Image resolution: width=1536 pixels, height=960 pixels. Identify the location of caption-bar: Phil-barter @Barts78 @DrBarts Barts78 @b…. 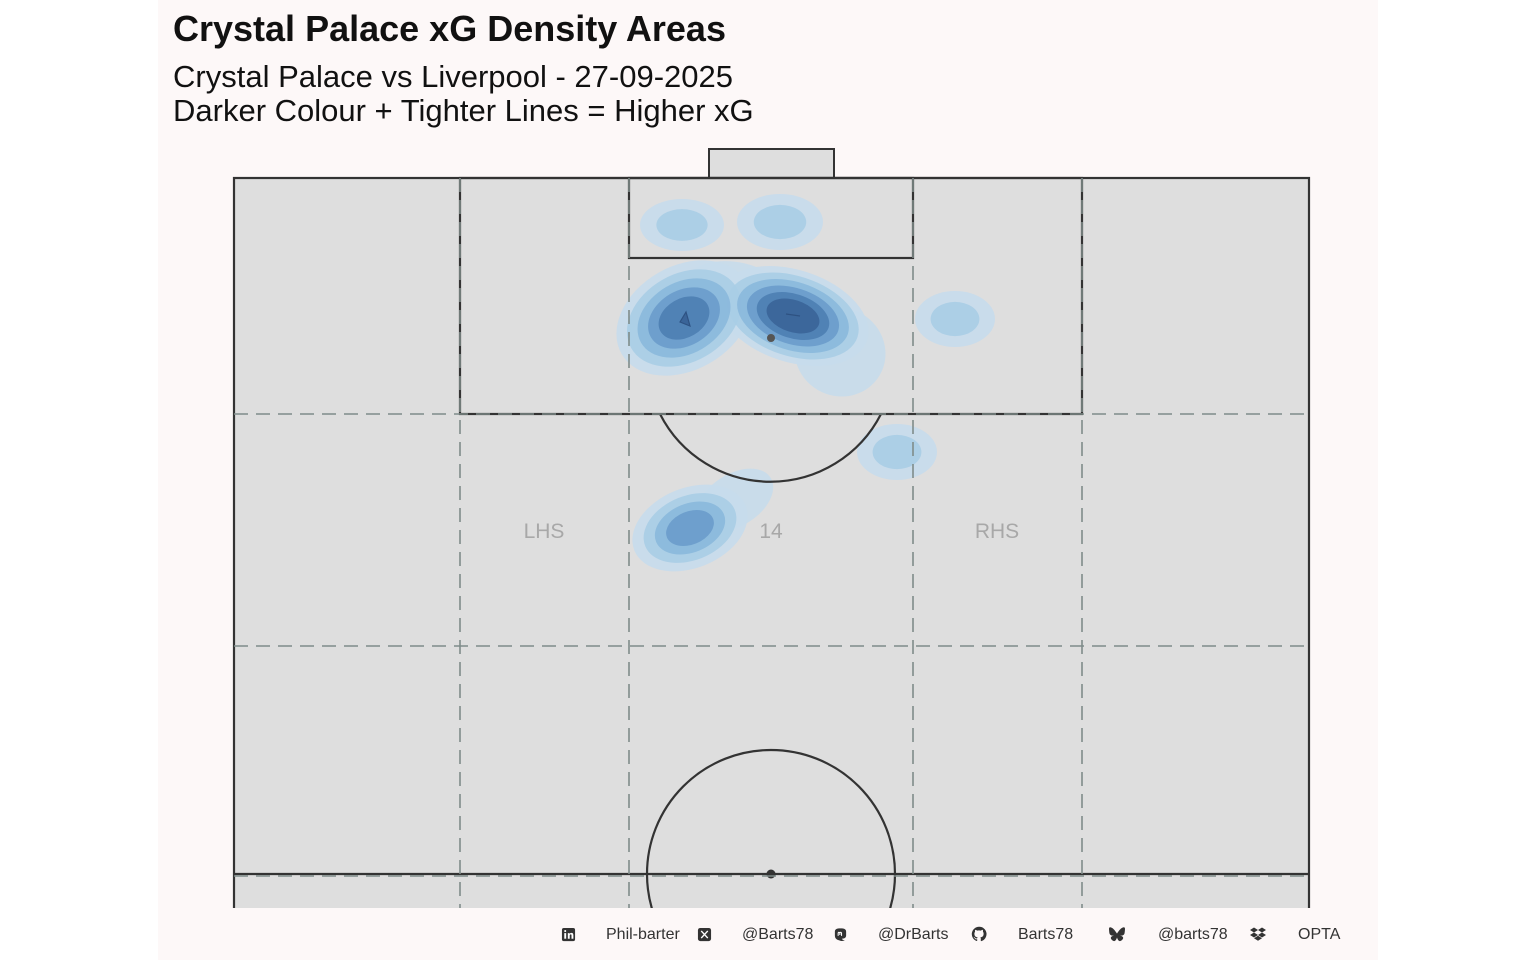
(768, 936).